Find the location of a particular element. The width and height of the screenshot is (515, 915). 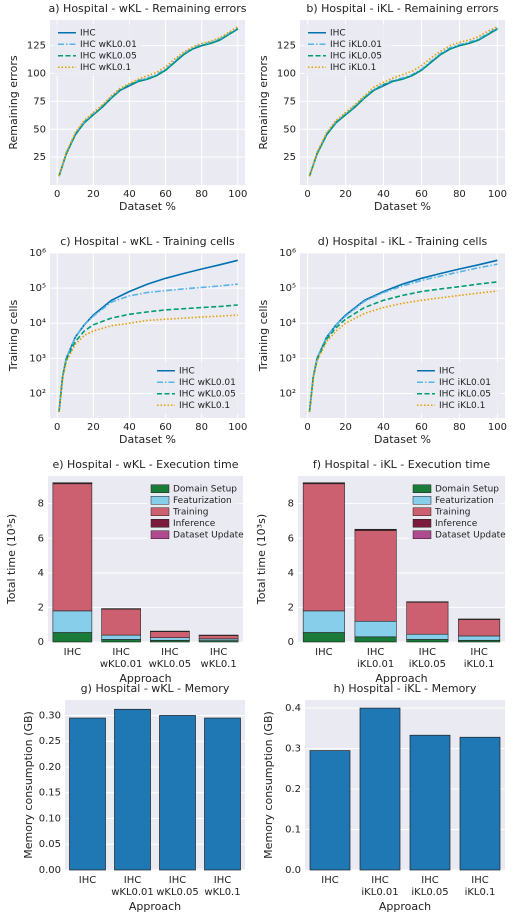

y-axis-label: Training cells is located at coordinates (263, 335).